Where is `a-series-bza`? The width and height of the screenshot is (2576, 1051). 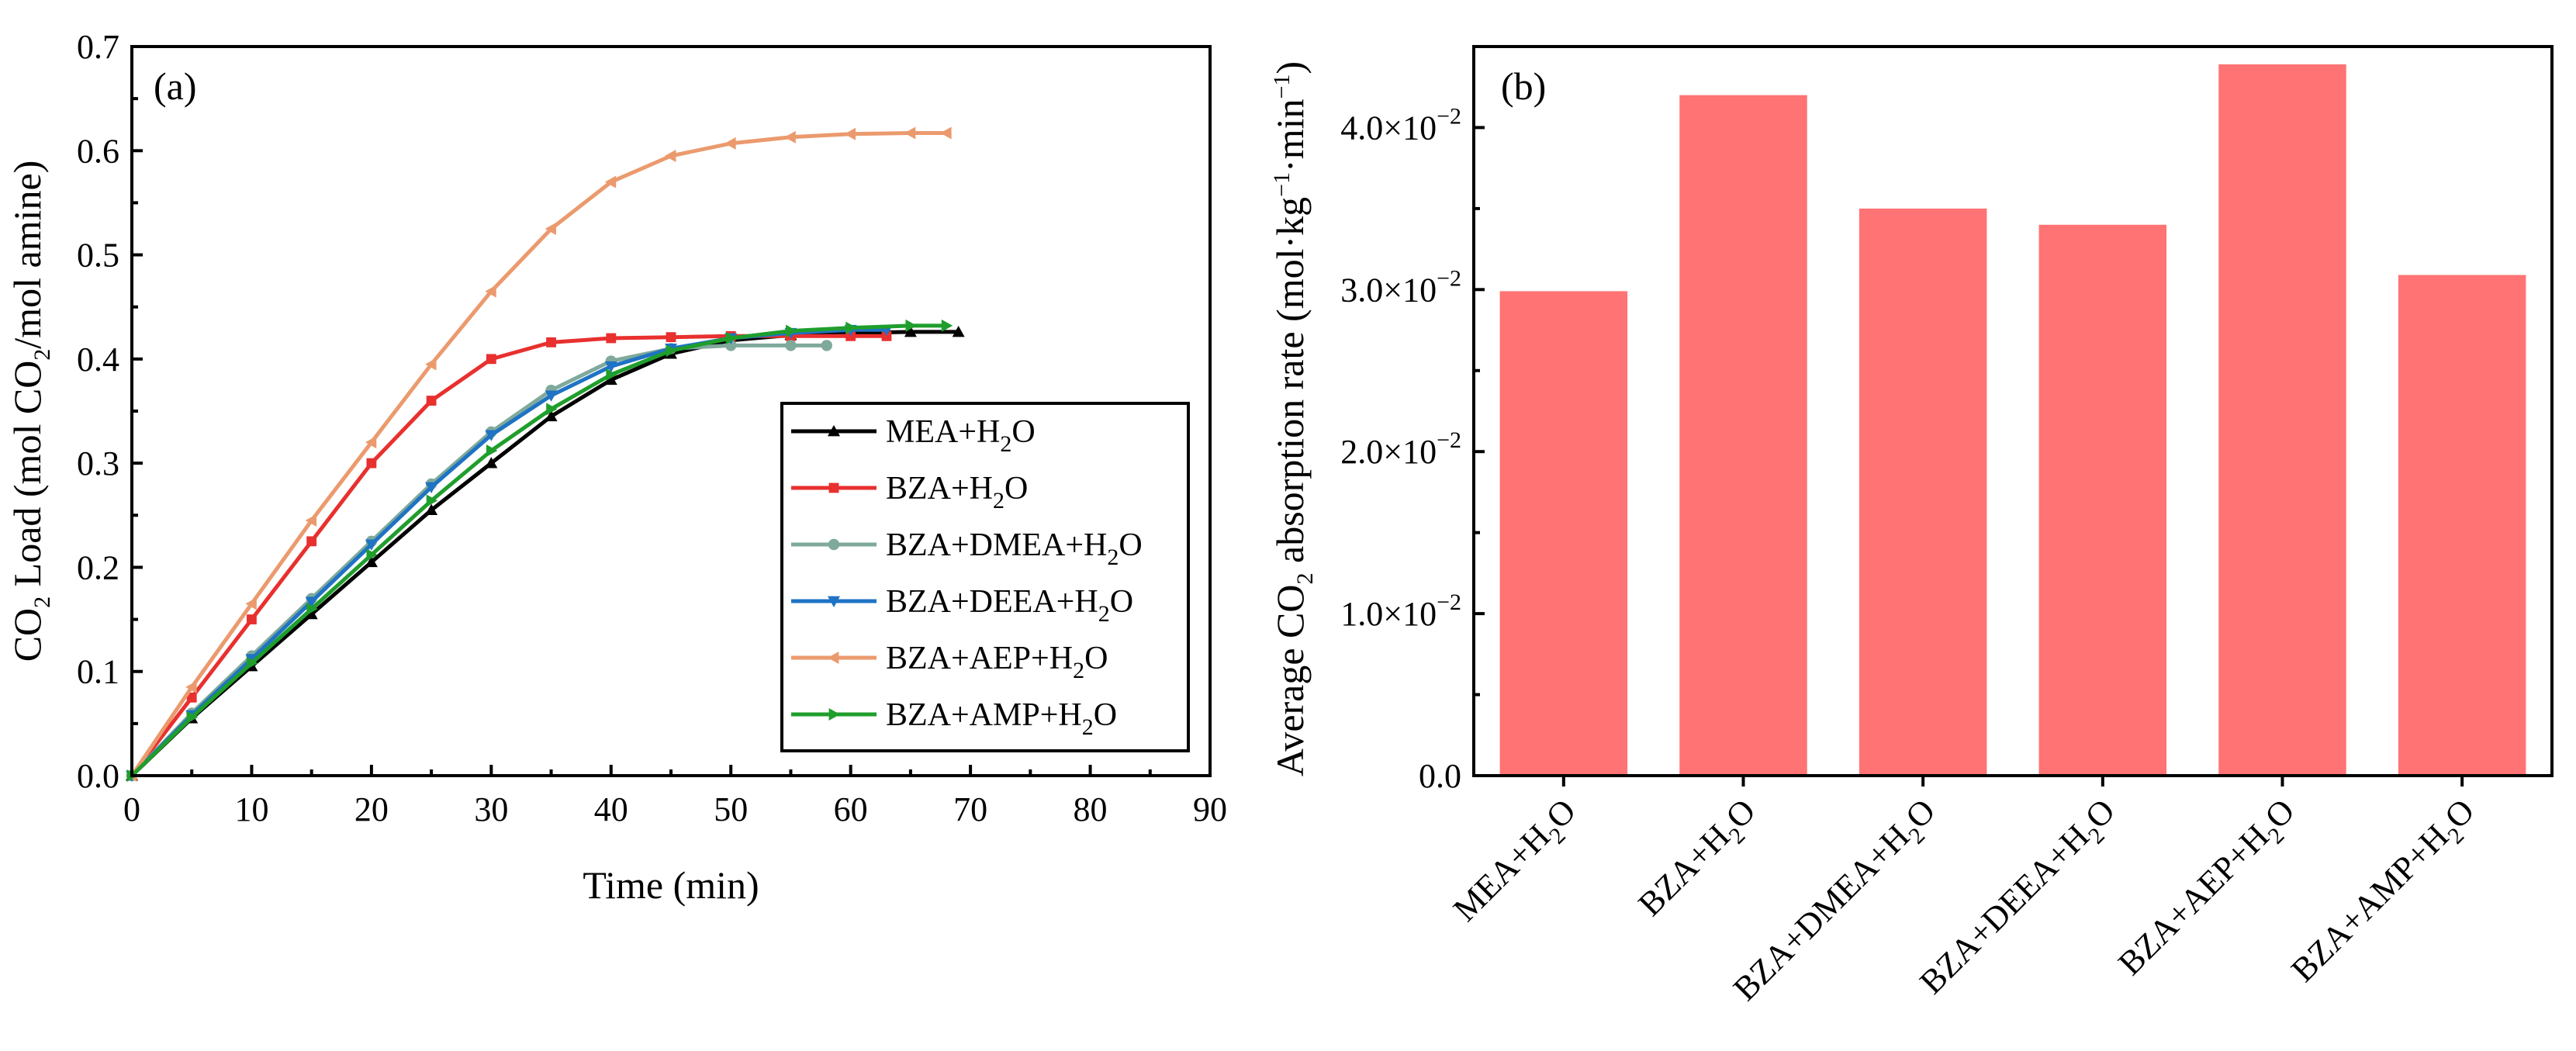 a-series-bza is located at coordinates (509, 555).